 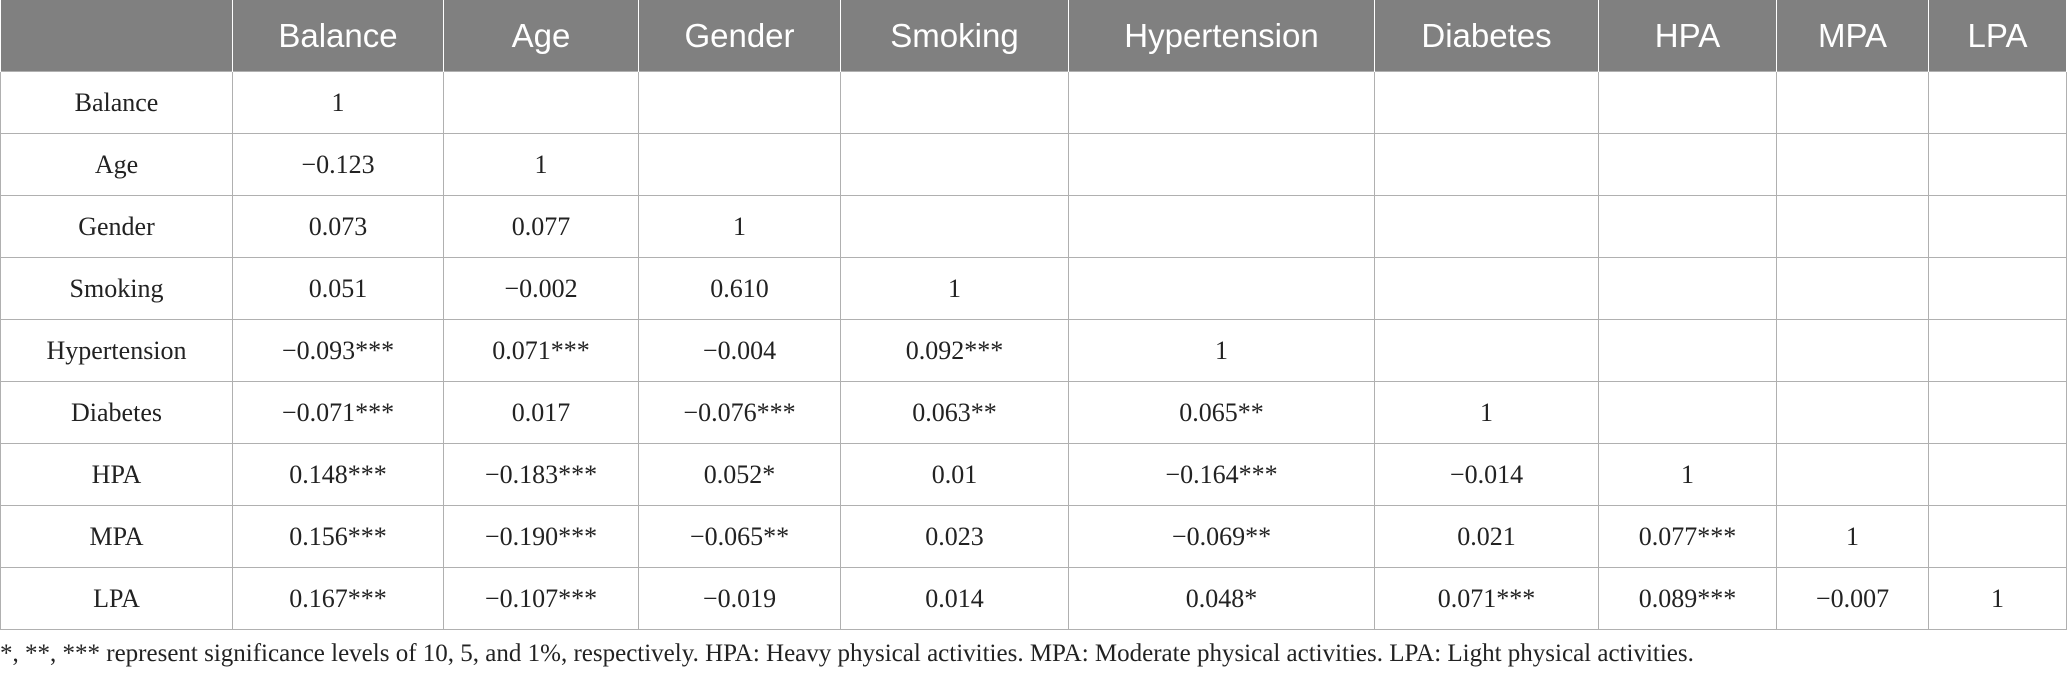 I want to click on header-cell: MPA, so click(x=1852, y=36).